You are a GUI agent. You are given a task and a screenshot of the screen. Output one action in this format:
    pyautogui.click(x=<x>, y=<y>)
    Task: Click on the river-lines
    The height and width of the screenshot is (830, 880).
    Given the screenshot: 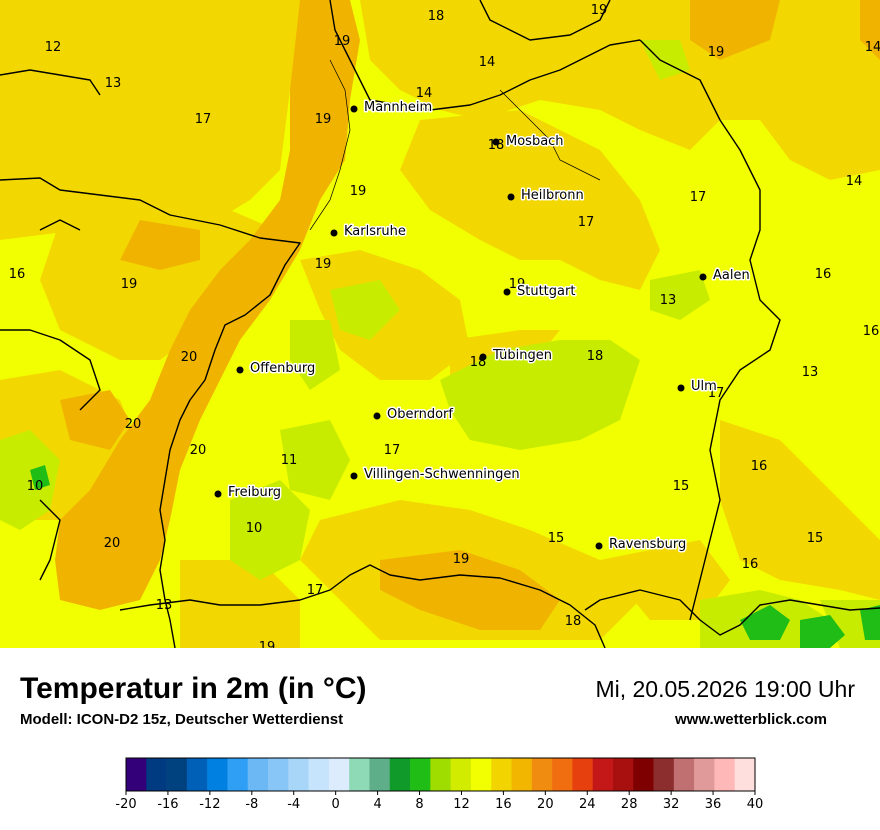 What is the action you would take?
    pyautogui.click(x=455, y=145)
    